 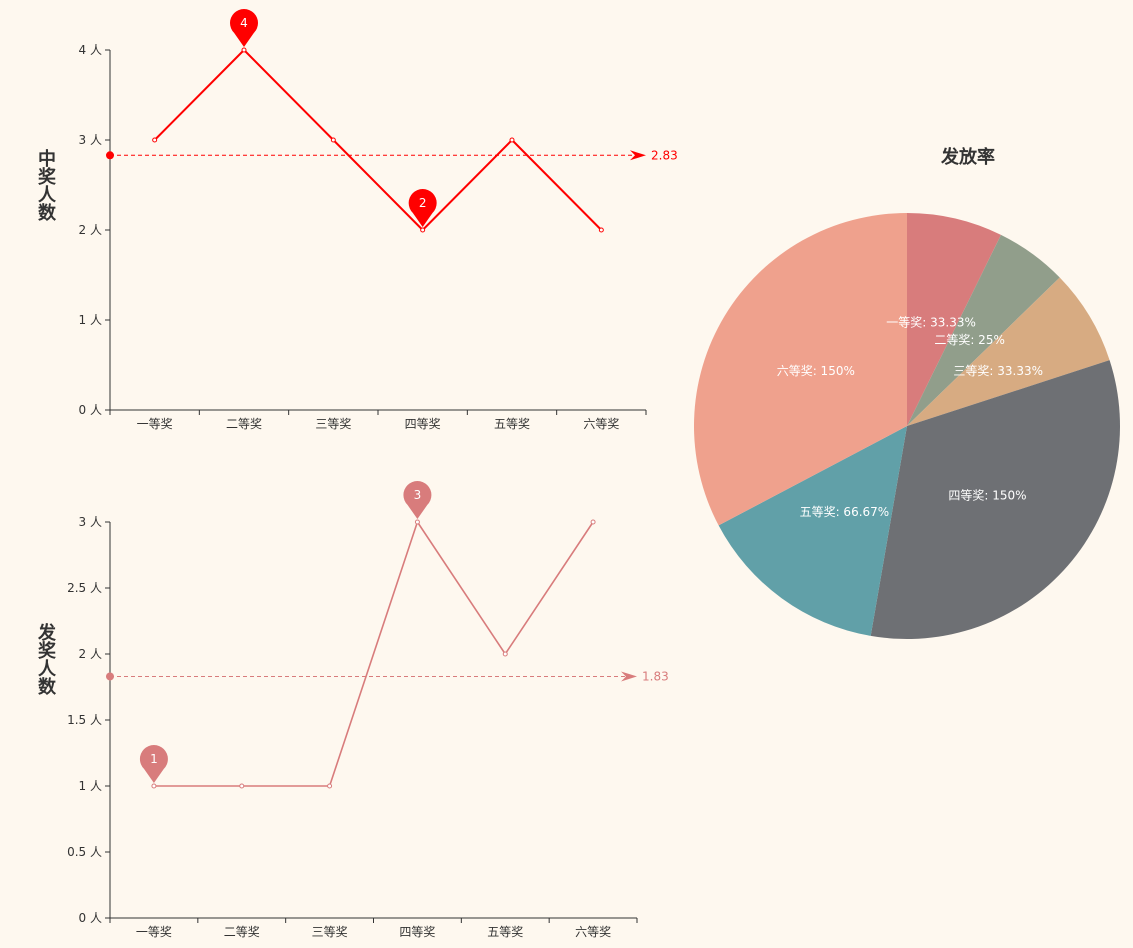 I want to click on y-tick-label: 2.5 人, so click(x=84, y=588).